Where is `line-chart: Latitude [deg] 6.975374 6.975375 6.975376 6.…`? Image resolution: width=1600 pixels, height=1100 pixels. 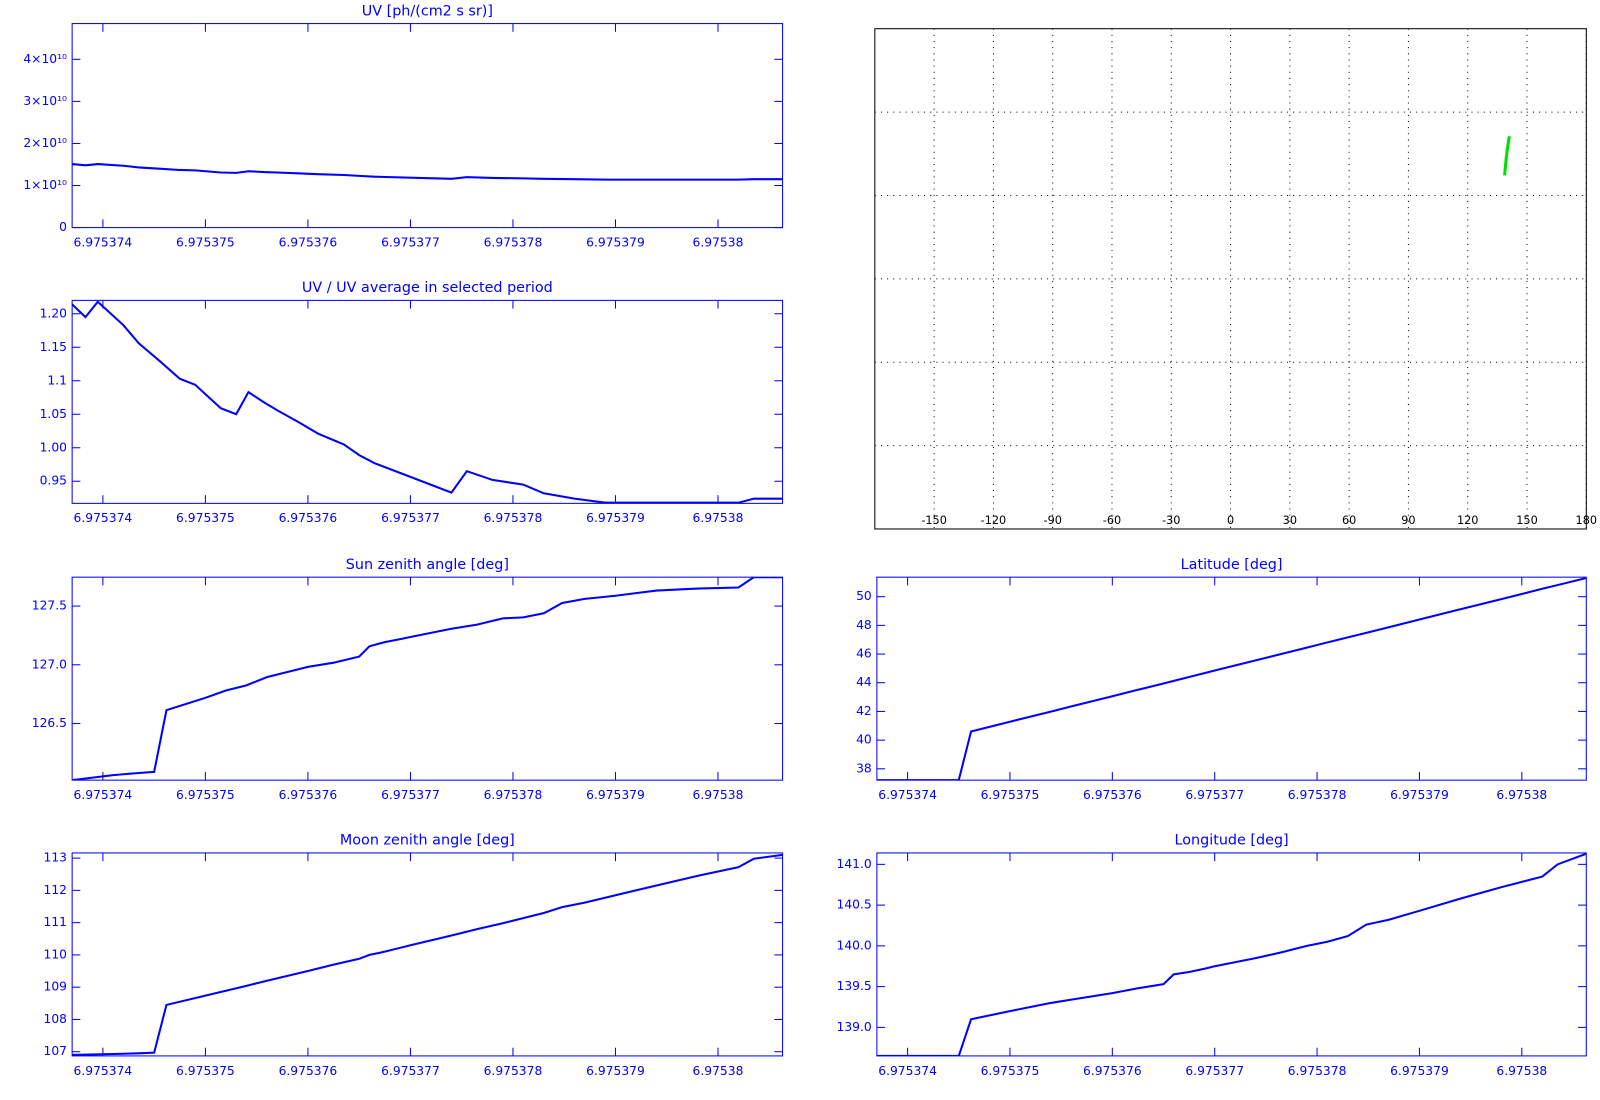 line-chart: Latitude [deg] 6.975374 6.975375 6.975376 6.… is located at coordinates (1221, 679).